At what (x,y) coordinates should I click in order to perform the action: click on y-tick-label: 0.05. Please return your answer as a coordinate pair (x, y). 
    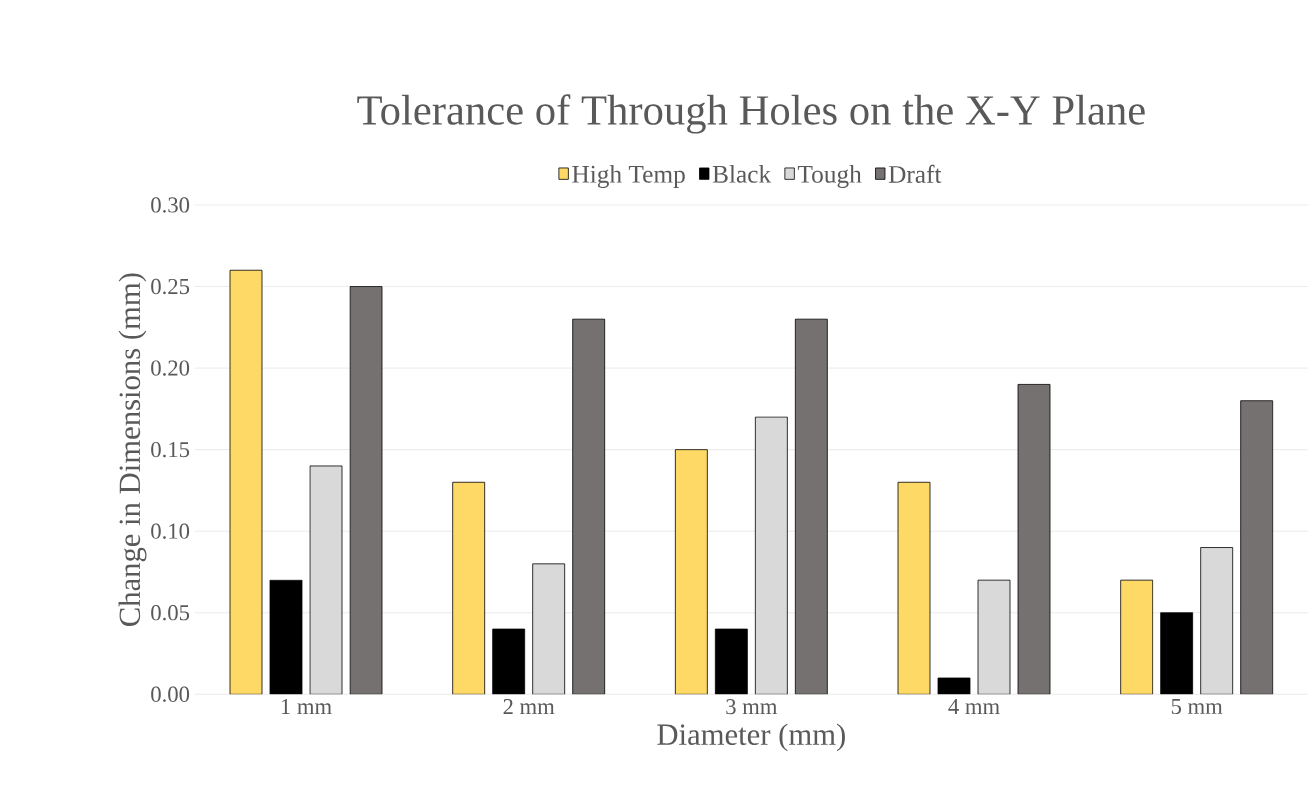
    Looking at the image, I should click on (170, 613).